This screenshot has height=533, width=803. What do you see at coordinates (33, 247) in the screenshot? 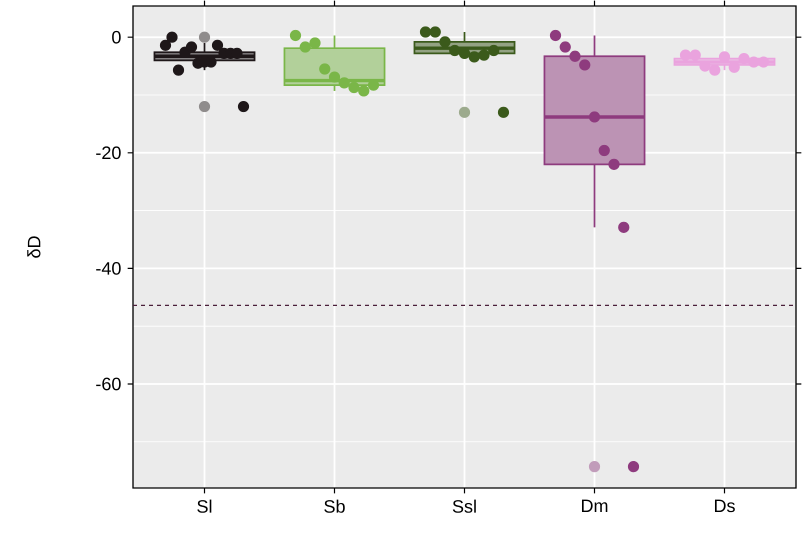
I see `y-axis-title: δD` at bounding box center [33, 247].